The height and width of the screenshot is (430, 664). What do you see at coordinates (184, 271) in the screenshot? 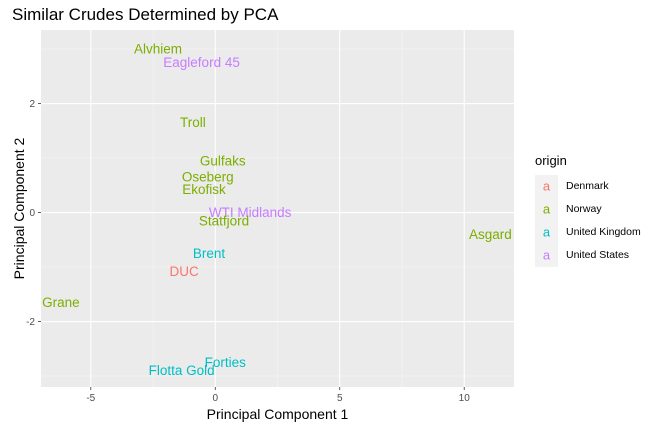
I see `point-label-duc: DUC` at bounding box center [184, 271].